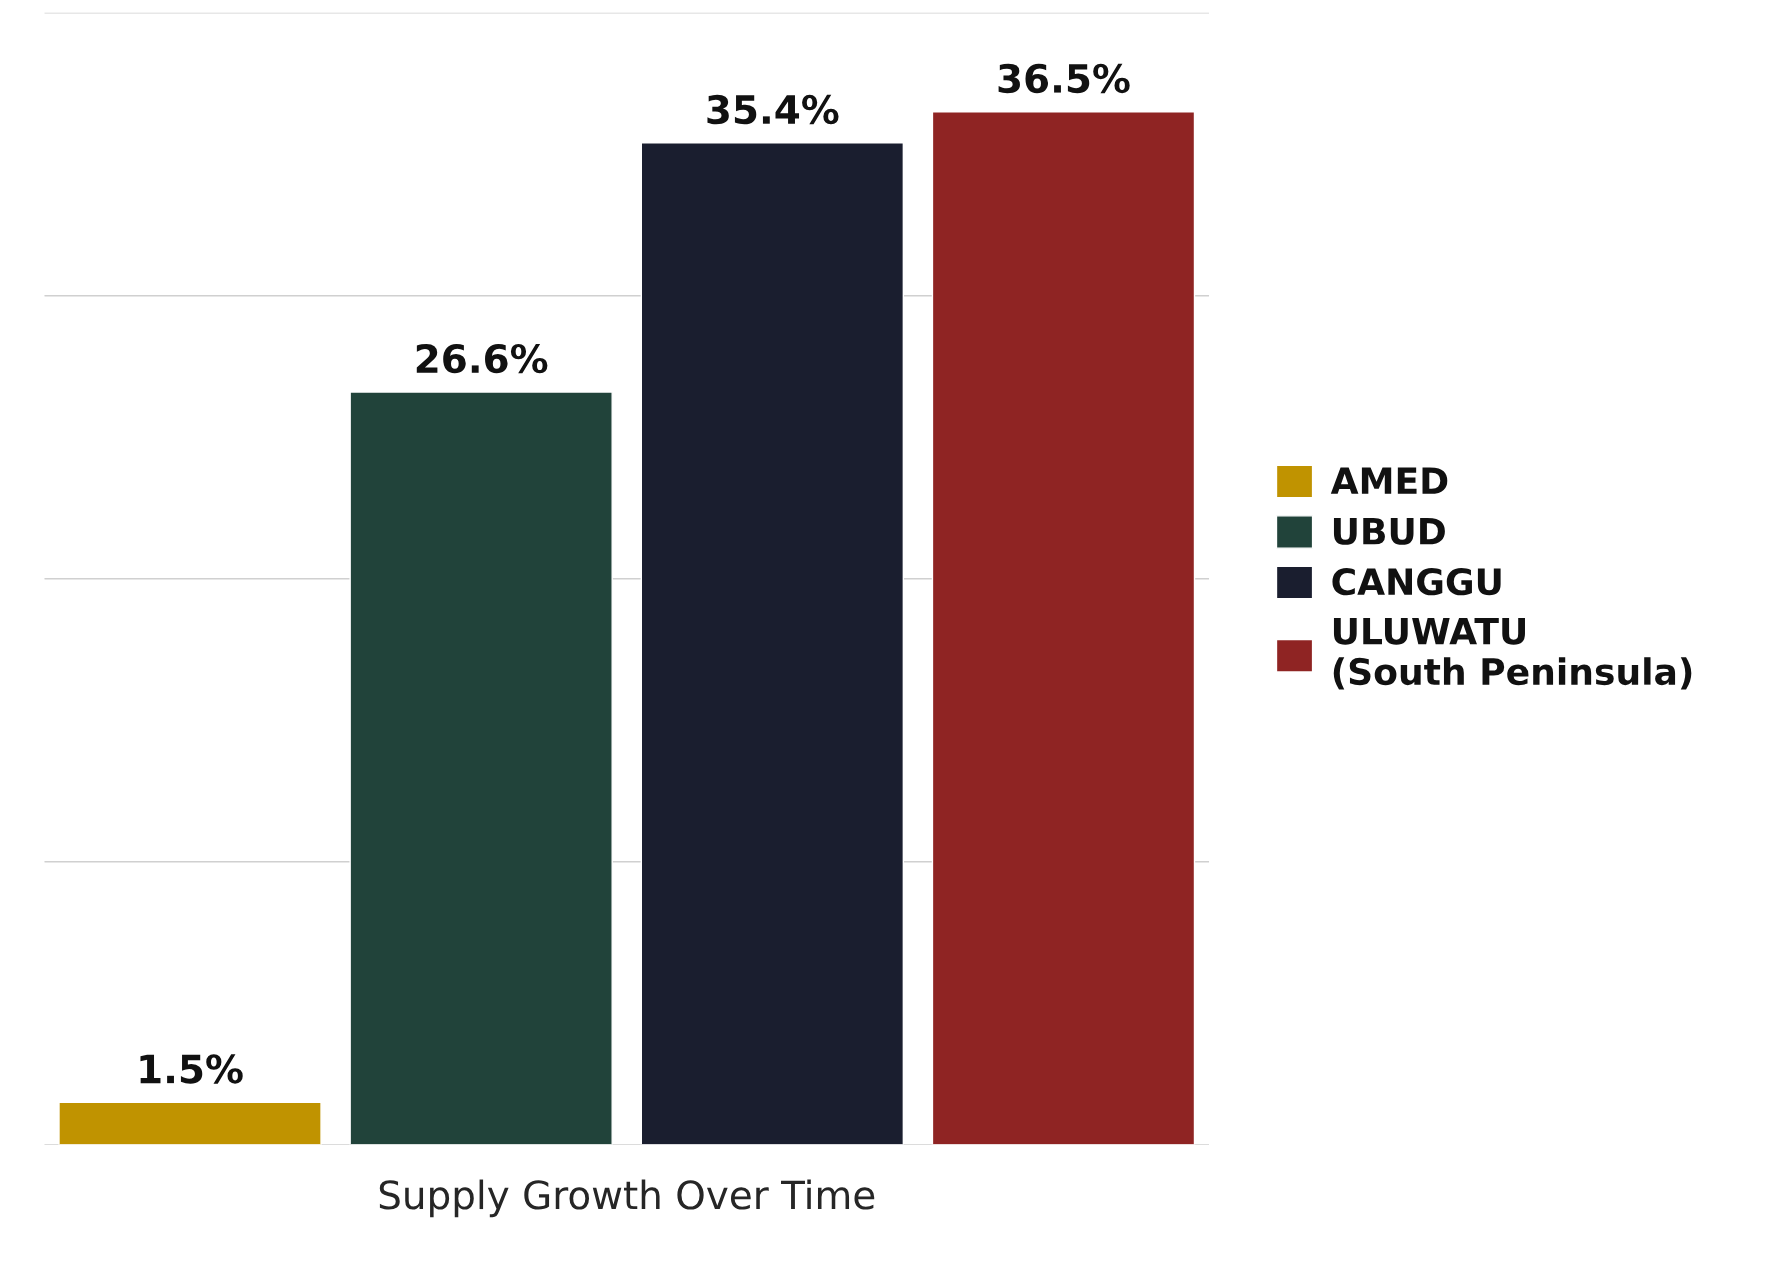 This screenshot has width=1778, height=1272. Describe the element at coordinates (1512, 653) in the screenshot. I see `legend-label: ULUWATU (South Peninsula)` at that location.